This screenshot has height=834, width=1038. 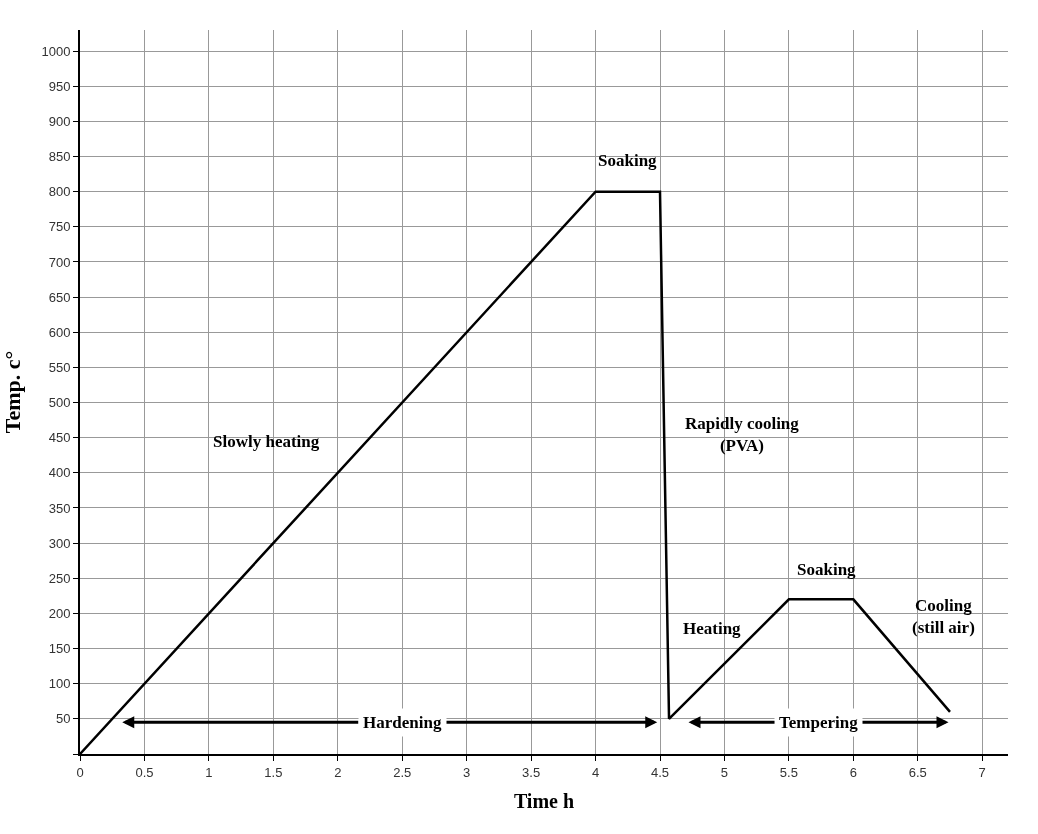 What do you see at coordinates (59, 121) in the screenshot?
I see `y-tick-label: 900` at bounding box center [59, 121].